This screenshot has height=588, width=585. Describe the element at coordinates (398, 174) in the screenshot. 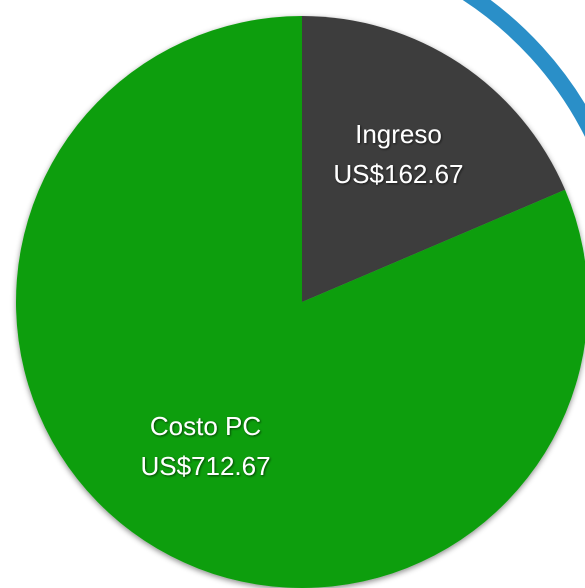

I see `value-label: US$162.67` at that location.